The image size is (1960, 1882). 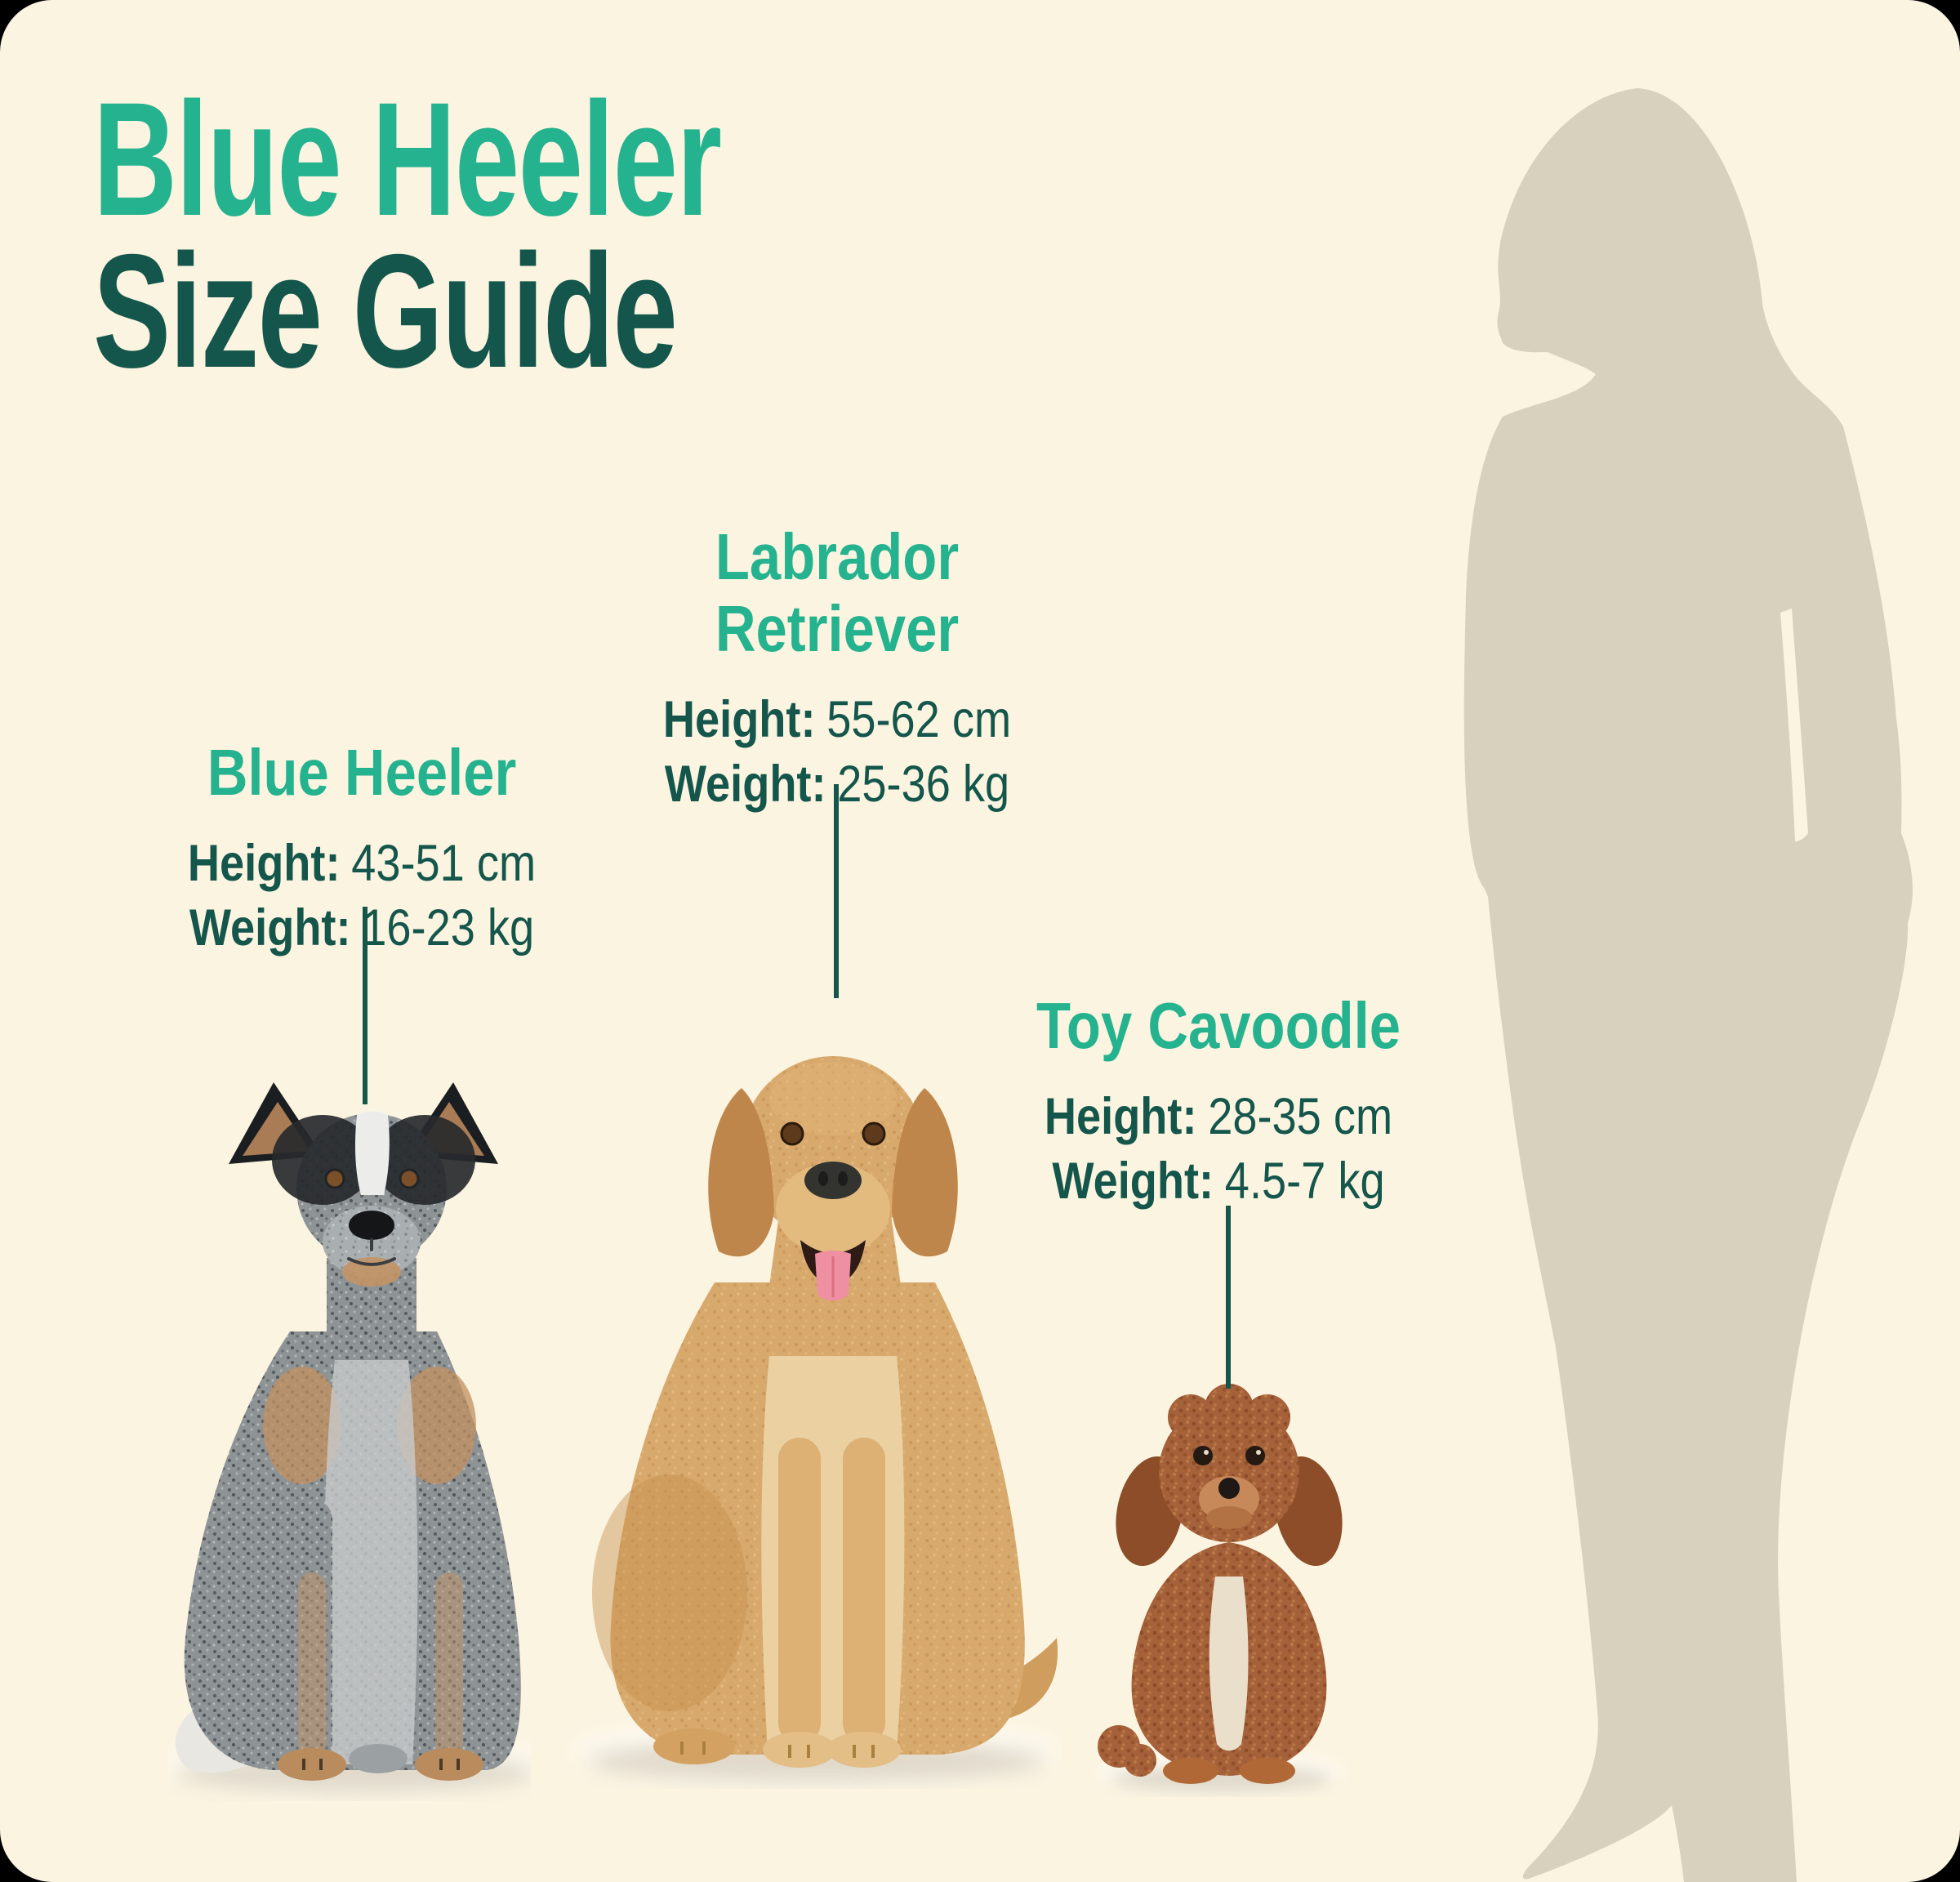 I want to click on height-value: 28-35 cm, so click(x=1300, y=1117).